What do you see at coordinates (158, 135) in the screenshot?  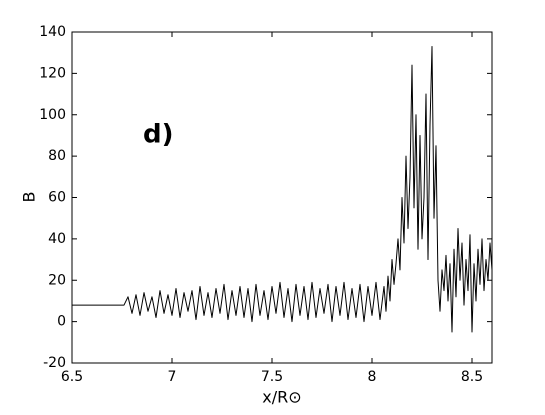 I see `annotation: d)` at bounding box center [158, 135].